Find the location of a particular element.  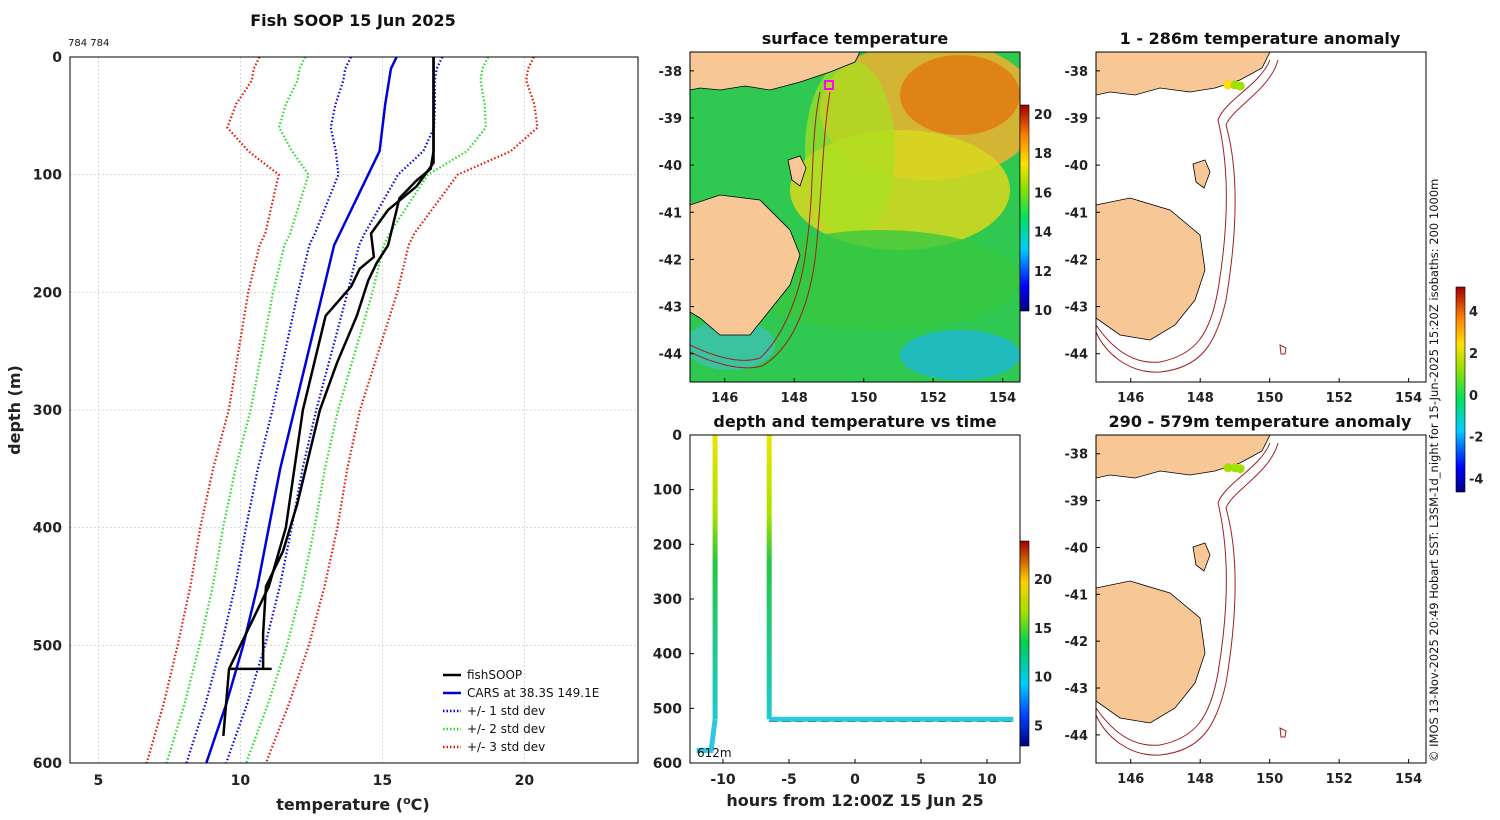

anomaly-lower-flinders-island is located at coordinates (1201, 557).